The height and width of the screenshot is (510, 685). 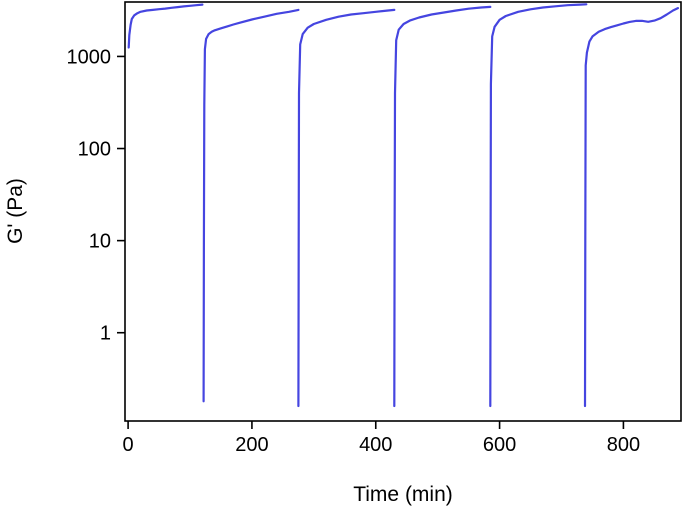 What do you see at coordinates (128, 445) in the screenshot?
I see `x-tick-label: 0` at bounding box center [128, 445].